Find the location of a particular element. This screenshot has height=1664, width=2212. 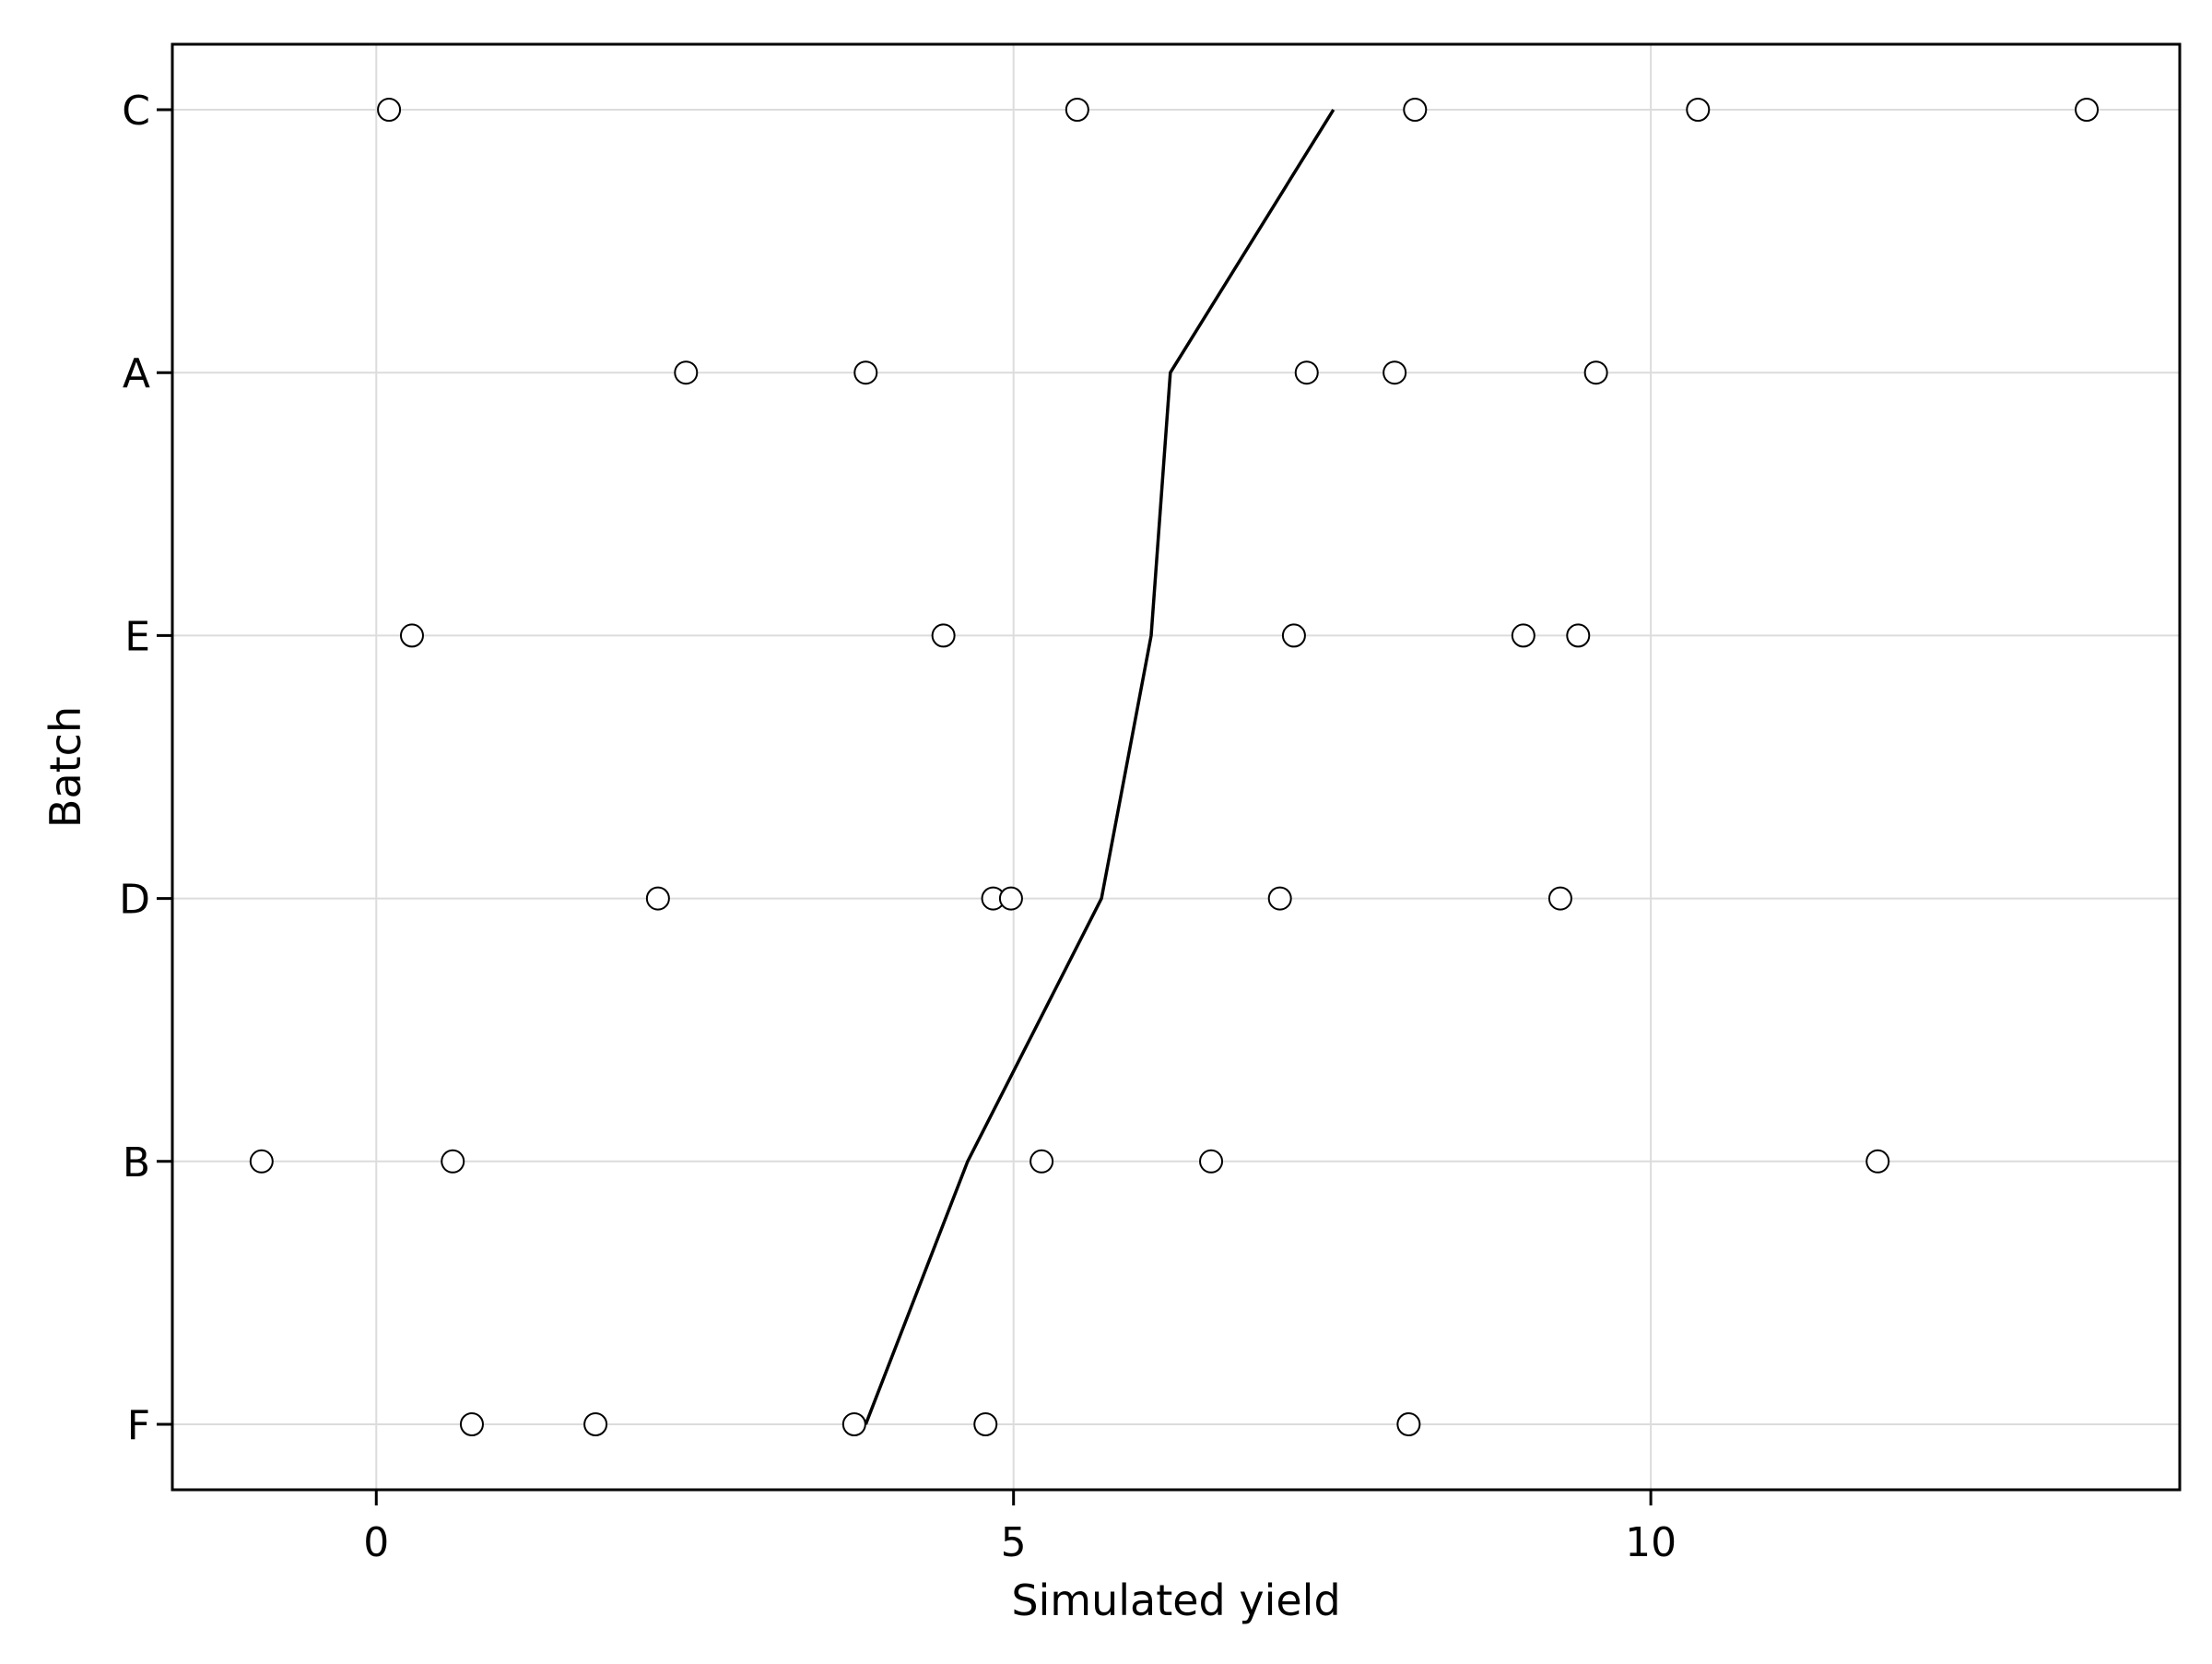

x-tick-label: 5 is located at coordinates (1014, 1542).